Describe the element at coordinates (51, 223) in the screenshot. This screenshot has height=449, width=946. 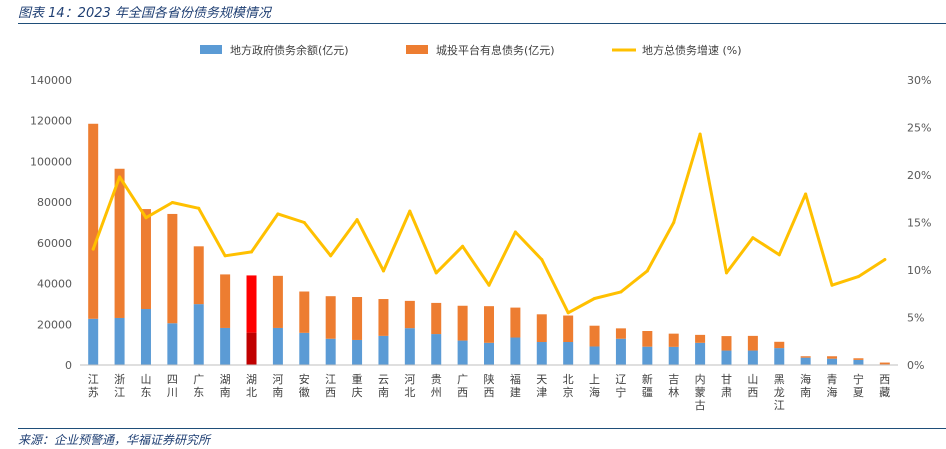
I see `left-axis: 0 20000 40000 60000 80000 100000 120000 140000` at that location.